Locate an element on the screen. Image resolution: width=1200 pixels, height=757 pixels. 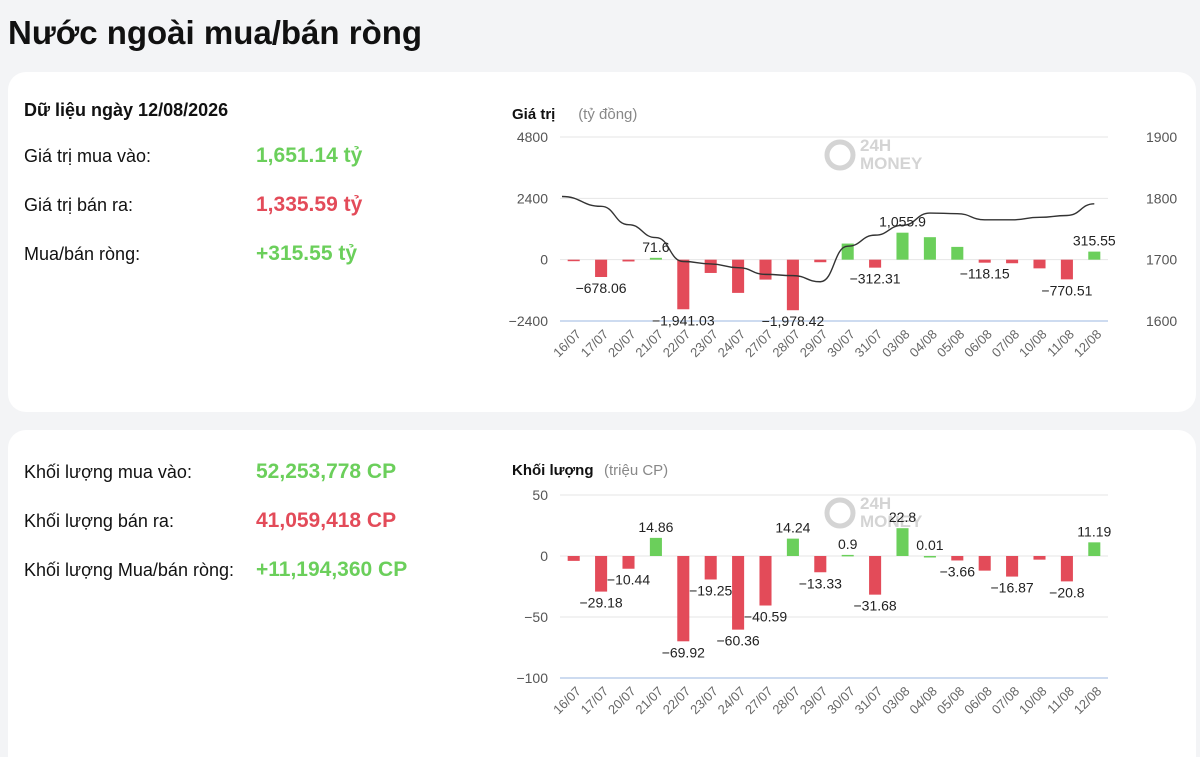
y-tick-label: 2400 is located at coordinates (532, 198).